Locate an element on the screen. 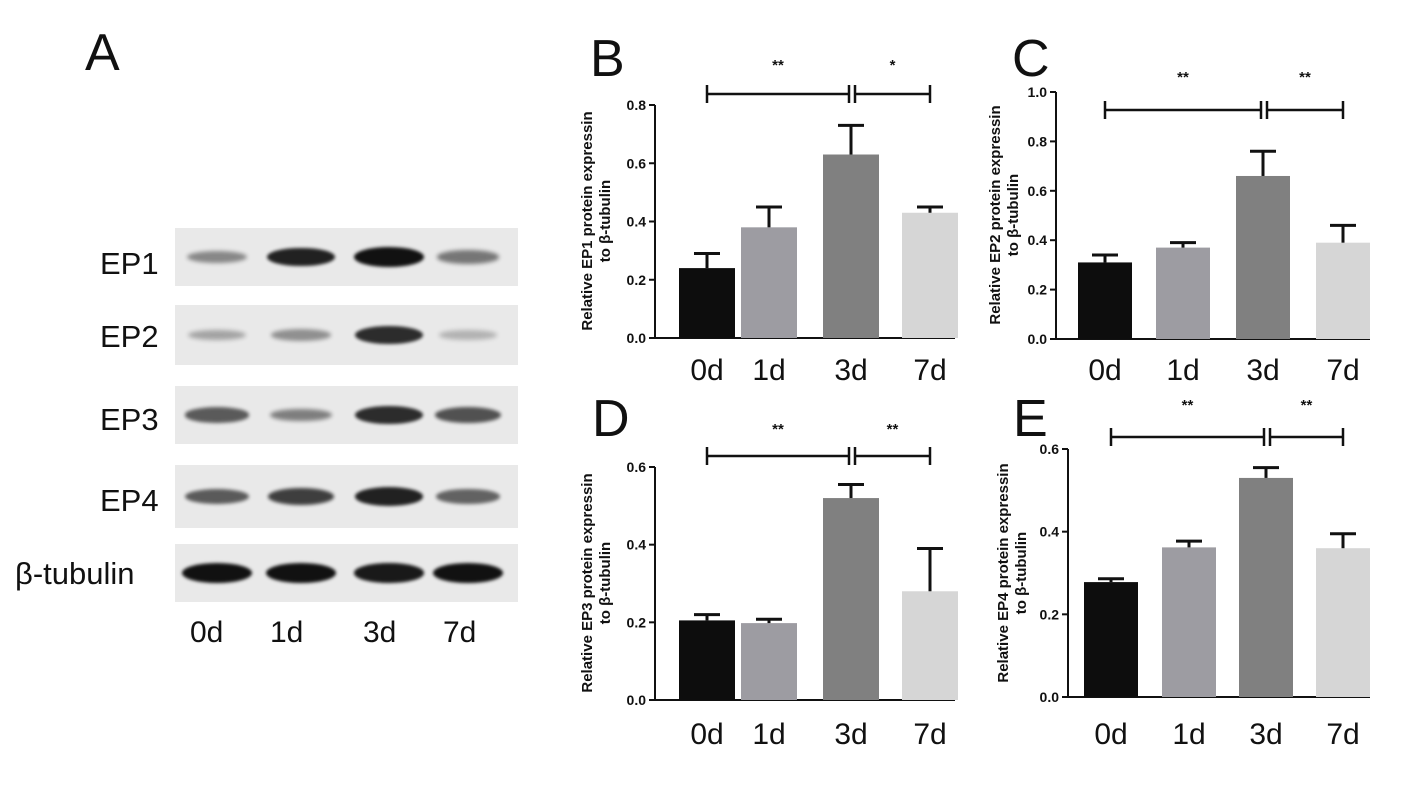  y-axis-label: Relative EP1 protein expressin is located at coordinates (587, 220).